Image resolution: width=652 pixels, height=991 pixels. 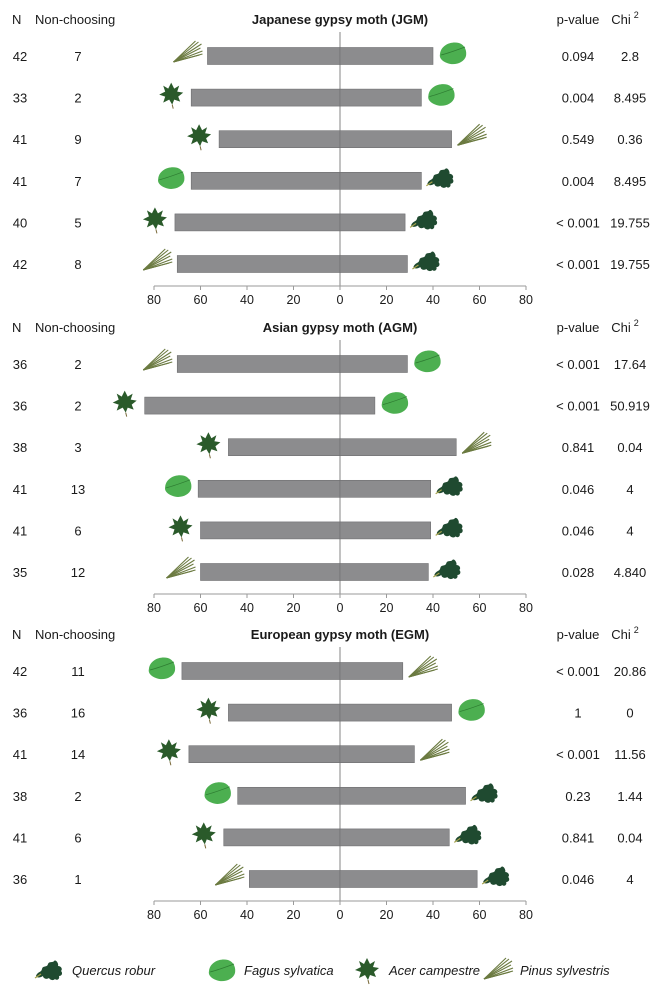 What do you see at coordinates (20, 796) in the screenshot?
I see `n-value: 38` at bounding box center [20, 796].